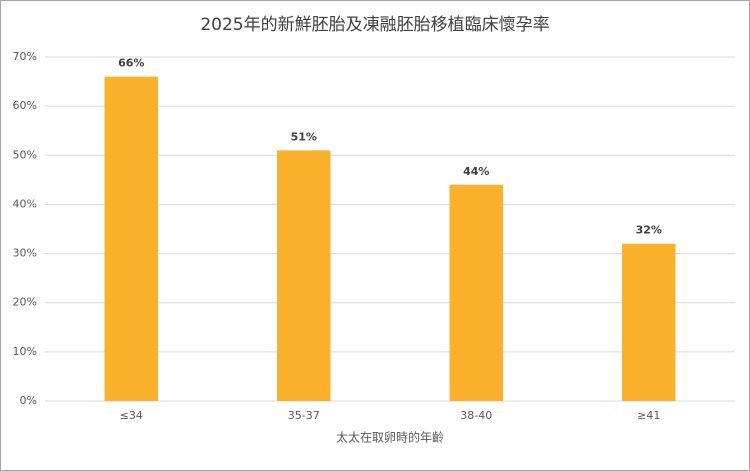 This screenshot has height=471, width=750. Describe the element at coordinates (25, 203) in the screenshot. I see `y-tick-label: 40%` at that location.